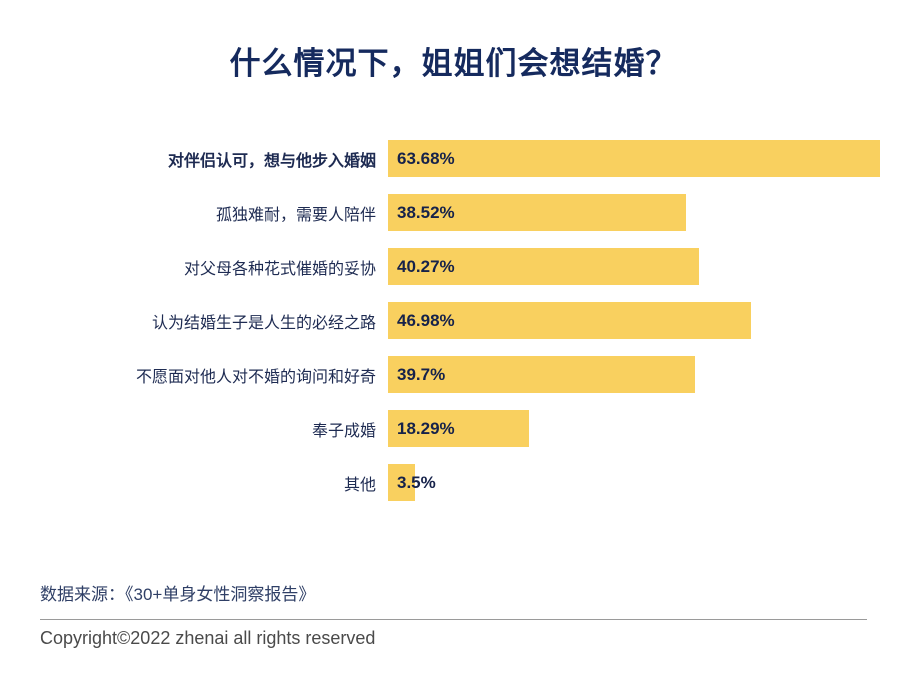 This screenshot has height=673, width=907. I want to click on bar-track: 18.29%, so click(634, 428).